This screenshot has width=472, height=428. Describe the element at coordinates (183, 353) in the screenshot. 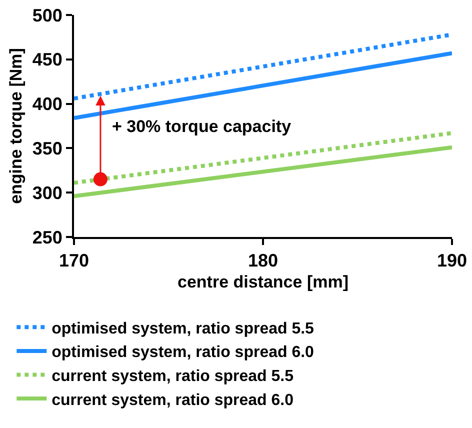

I see `legend-label: optimised system, ratio spread 6.0` at that location.